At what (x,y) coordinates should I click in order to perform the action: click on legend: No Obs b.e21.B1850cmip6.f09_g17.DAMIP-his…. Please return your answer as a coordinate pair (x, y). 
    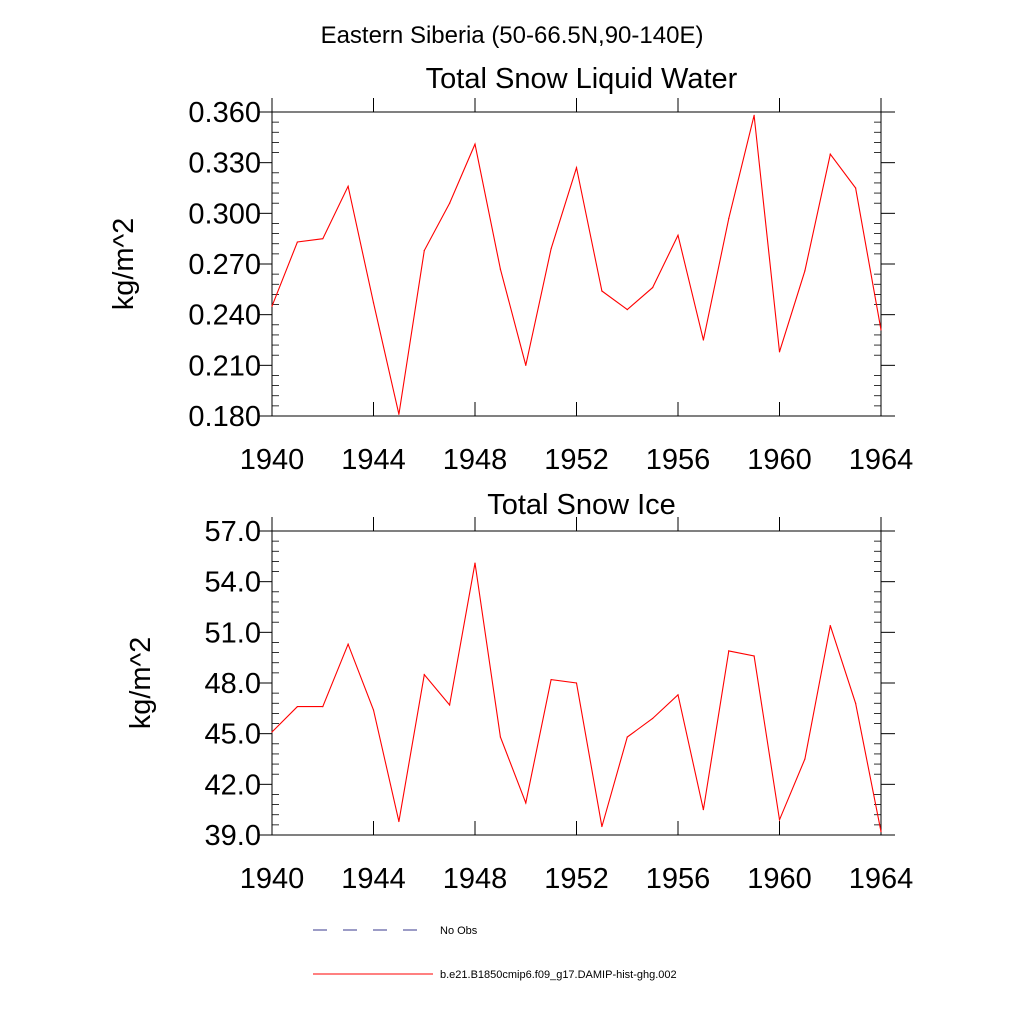
    Looking at the image, I should click on (495, 953).